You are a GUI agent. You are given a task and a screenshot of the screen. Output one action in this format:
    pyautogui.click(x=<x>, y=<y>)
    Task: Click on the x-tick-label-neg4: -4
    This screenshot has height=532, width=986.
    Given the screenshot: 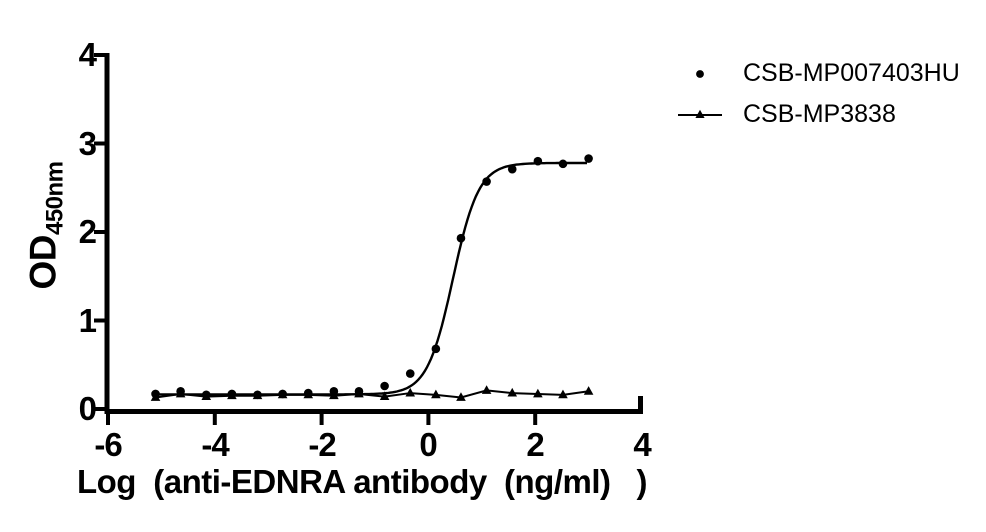 What is the action you would take?
    pyautogui.click(x=215, y=444)
    